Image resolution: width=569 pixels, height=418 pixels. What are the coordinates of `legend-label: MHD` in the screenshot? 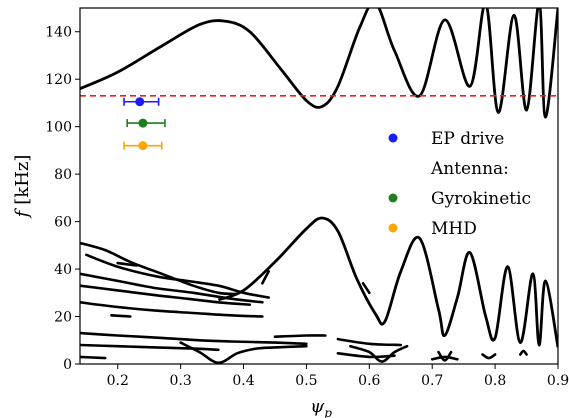 It's located at (454, 229).